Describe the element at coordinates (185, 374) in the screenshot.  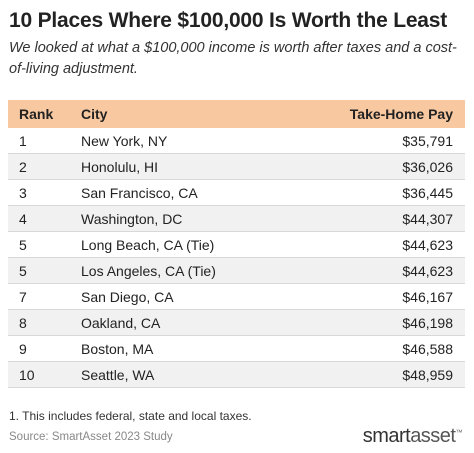
I see `table-cell: Seattle, WA` at that location.